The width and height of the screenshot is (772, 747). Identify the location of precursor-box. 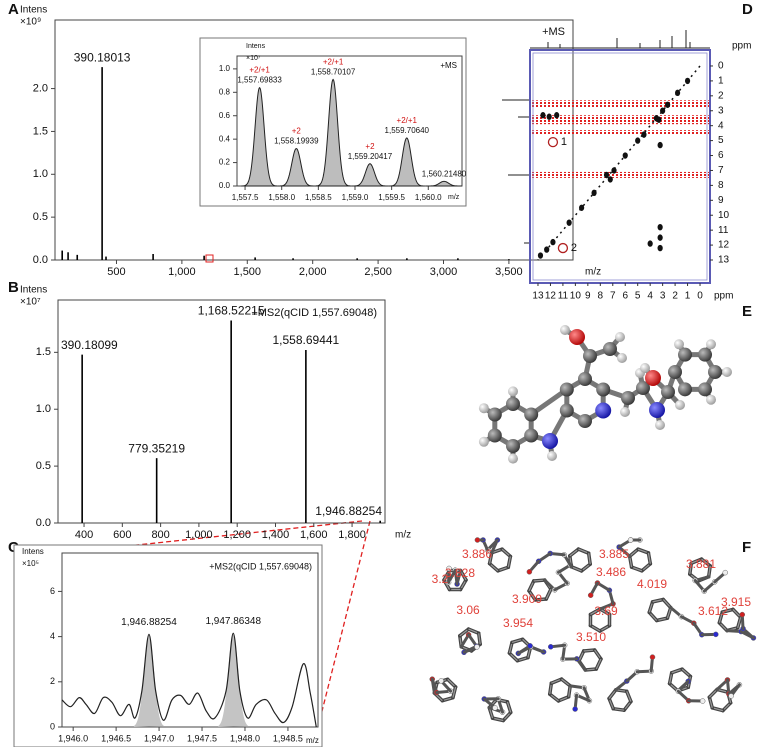
(209, 258).